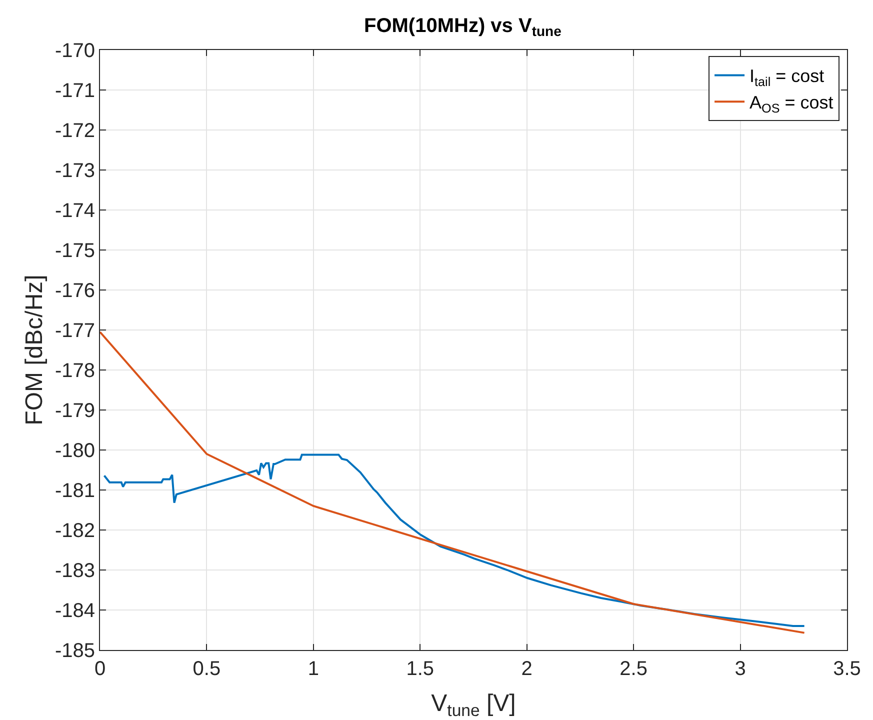  What do you see at coordinates (74, 51) in the screenshot?
I see `y-tick-label: -170` at bounding box center [74, 51].